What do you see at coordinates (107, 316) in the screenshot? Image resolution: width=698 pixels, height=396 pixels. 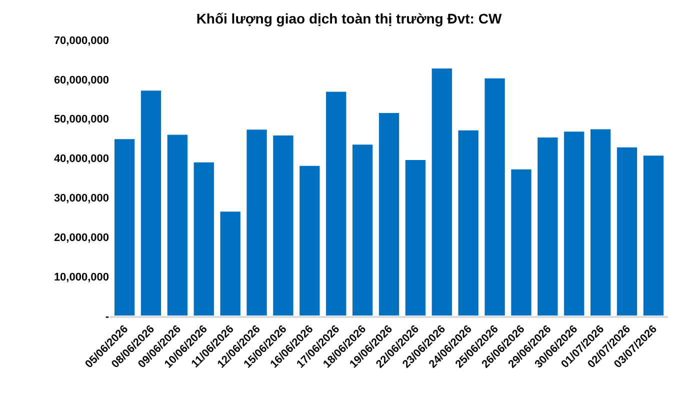 I see `y-tick-label: -` at bounding box center [107, 316].